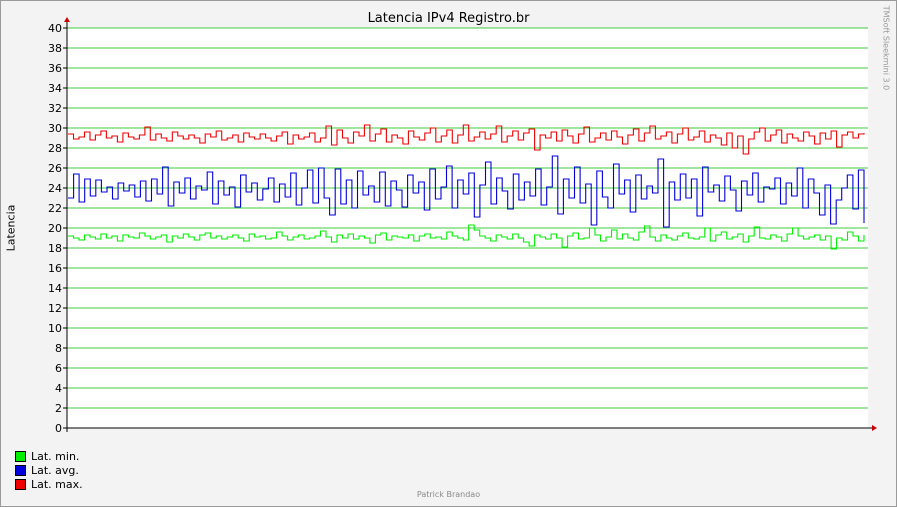 The height and width of the screenshot is (507, 897). Describe the element at coordinates (55, 470) in the screenshot. I see `legend-label-avg: Lat. avg.` at that location.